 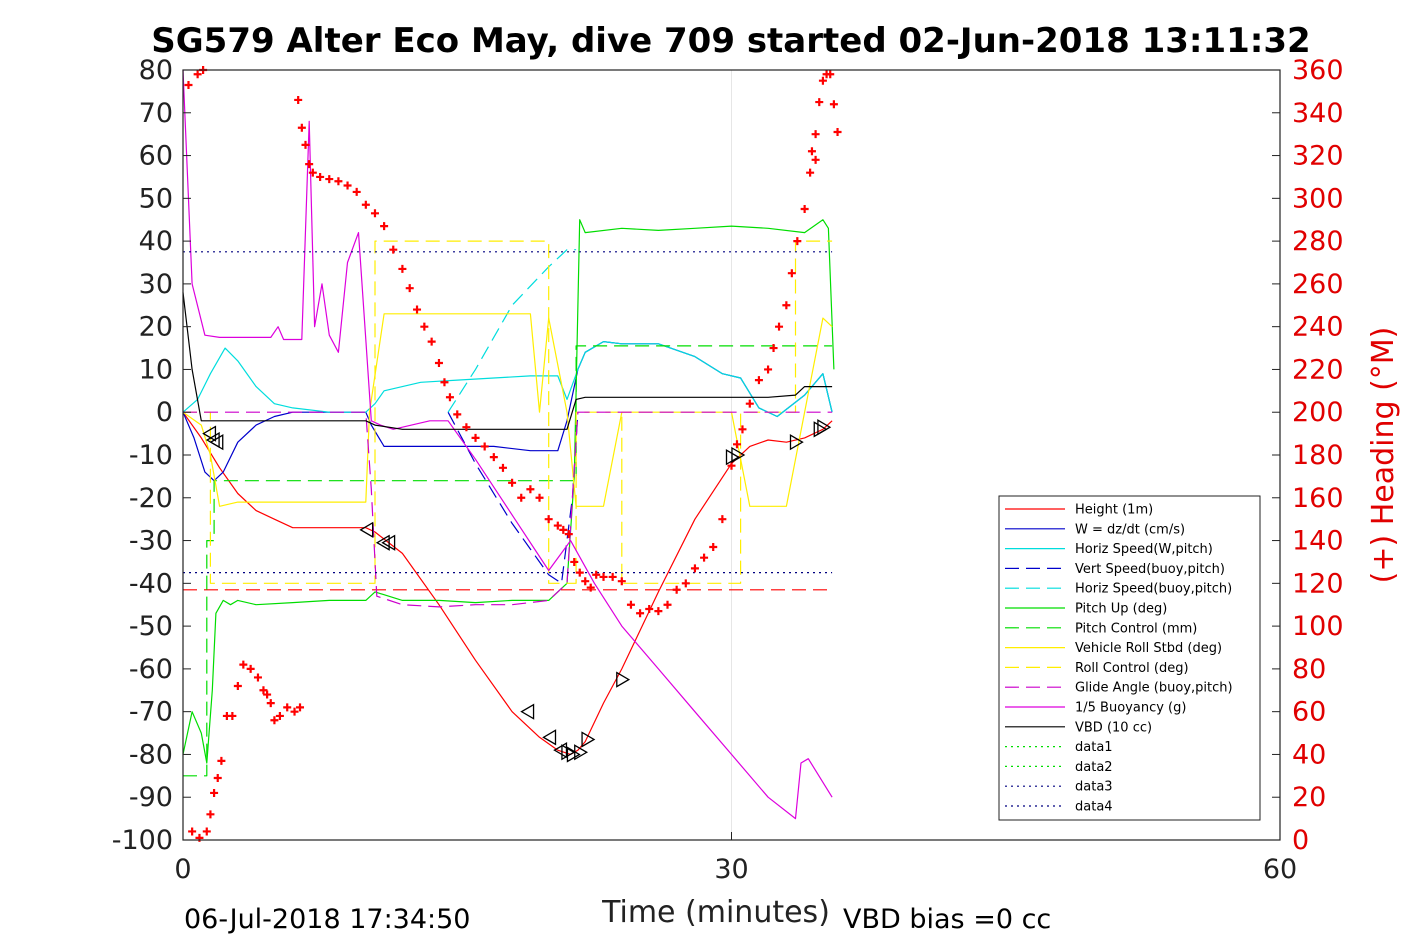 I want to click on y-right-tick-label: 140, so click(x=1318, y=541).